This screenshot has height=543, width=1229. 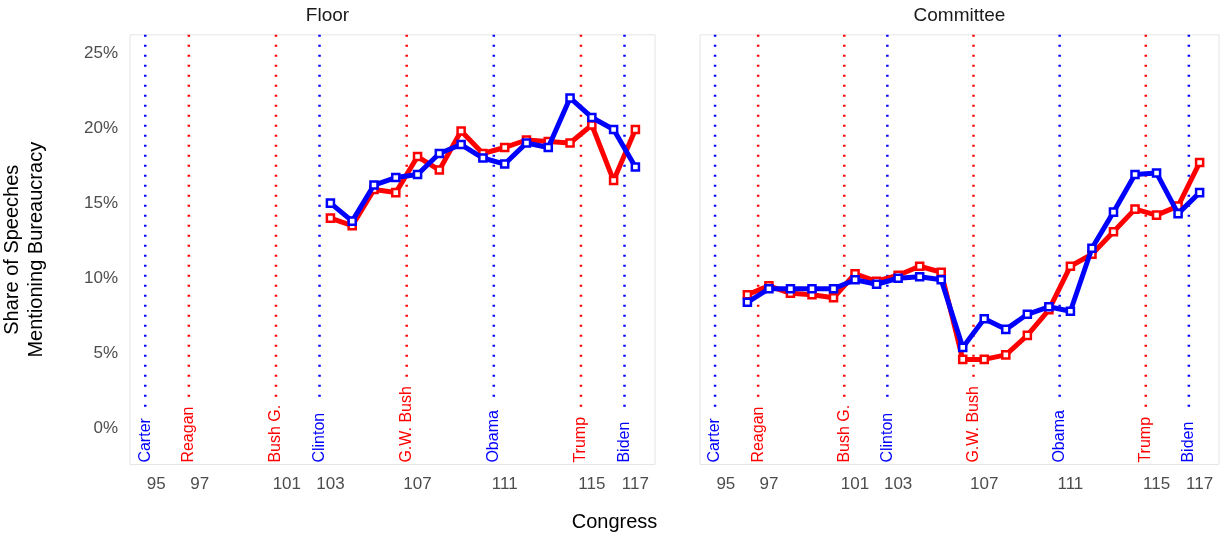 What do you see at coordinates (100, 277) in the screenshot?
I see `y-tick-label: 10%` at bounding box center [100, 277].